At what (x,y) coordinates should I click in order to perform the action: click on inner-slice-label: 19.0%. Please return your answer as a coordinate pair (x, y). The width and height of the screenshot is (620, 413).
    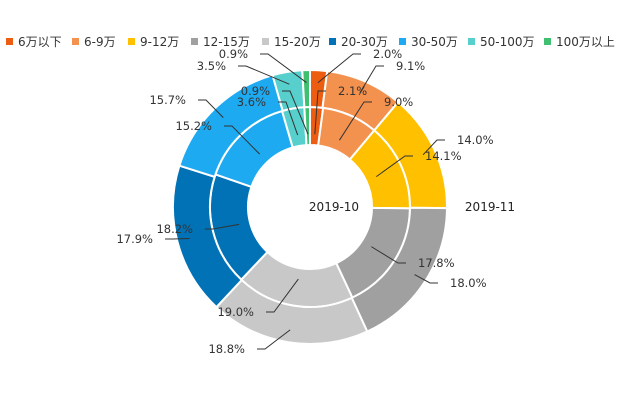
    Looking at the image, I should click on (235, 312).